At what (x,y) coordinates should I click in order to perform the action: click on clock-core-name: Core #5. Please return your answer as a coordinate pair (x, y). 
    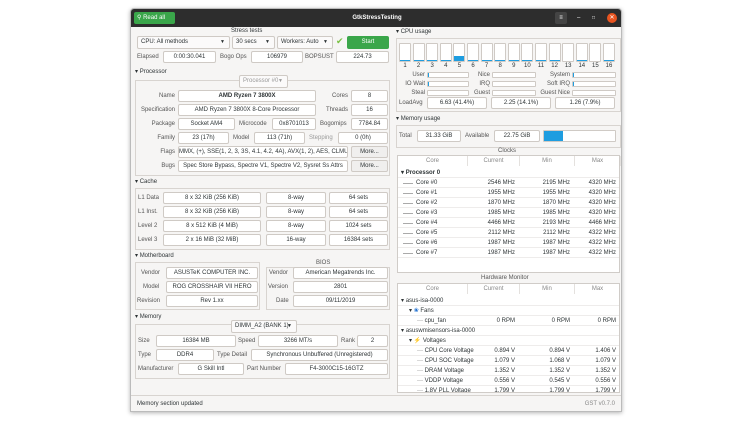
    Looking at the image, I should click on (427, 233).